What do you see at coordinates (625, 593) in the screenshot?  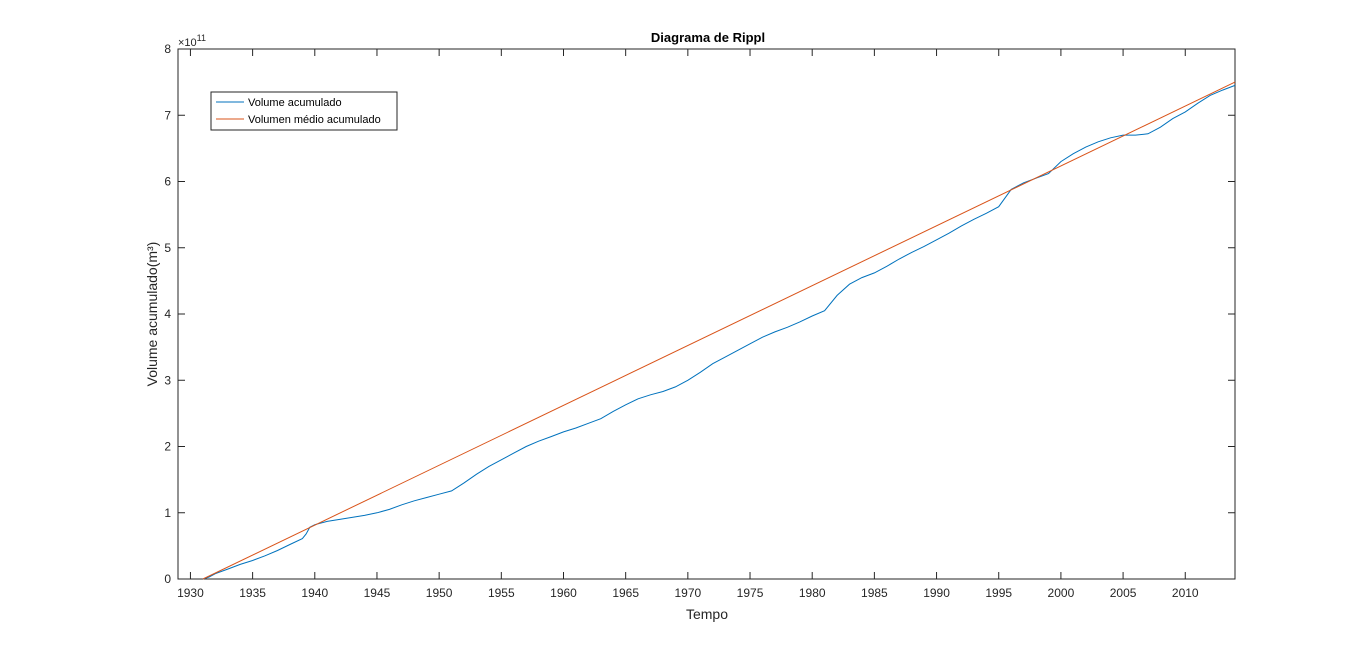 I see `x-tick-label: 1965` at bounding box center [625, 593].